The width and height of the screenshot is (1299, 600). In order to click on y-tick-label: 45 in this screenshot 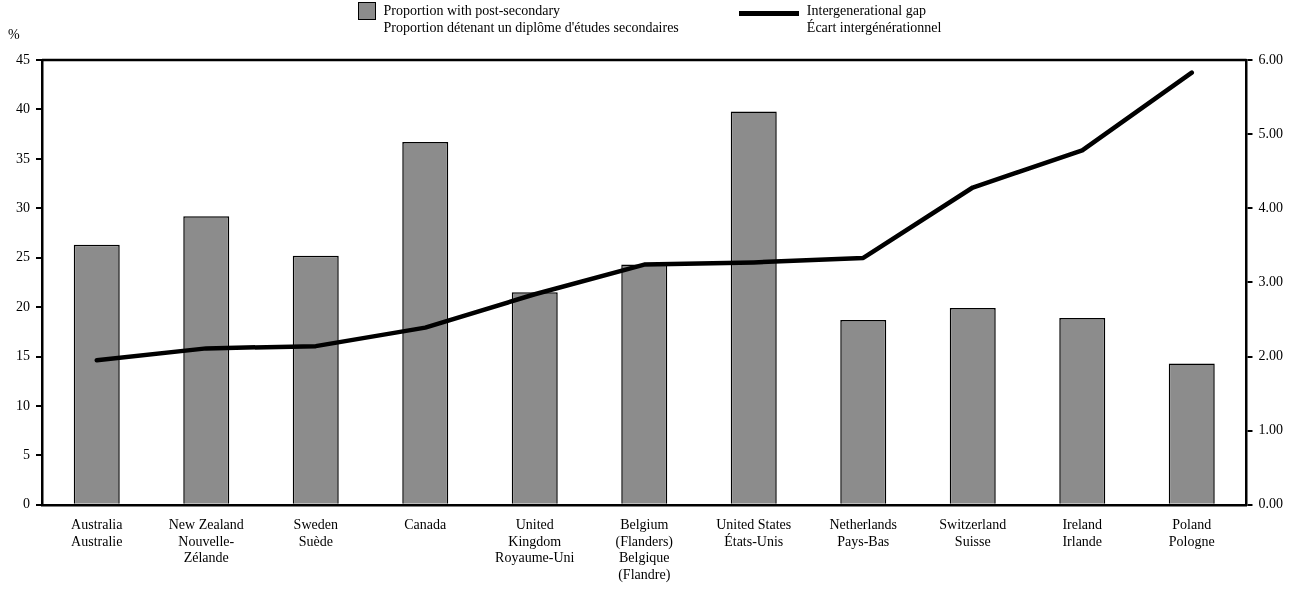, I will do `click(23, 59)`.